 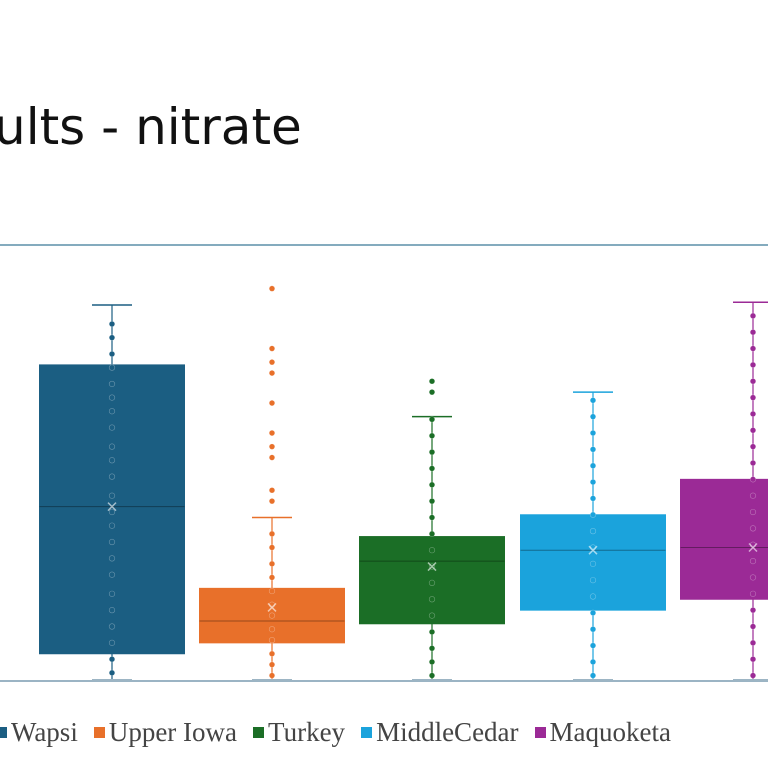 I want to click on legend-item: MiddleCedar, so click(x=440, y=732).